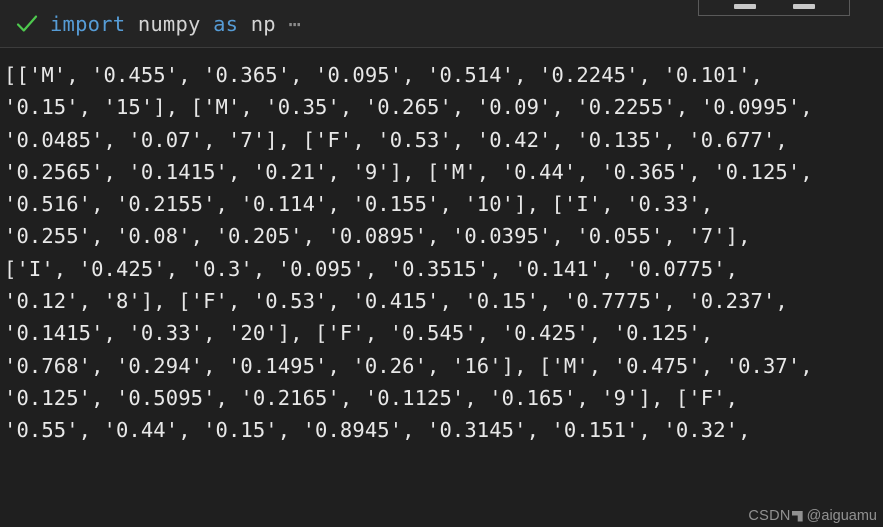 Image resolution: width=883 pixels, height=527 pixels. I want to click on csdn-mark-icon, so click(797, 516).